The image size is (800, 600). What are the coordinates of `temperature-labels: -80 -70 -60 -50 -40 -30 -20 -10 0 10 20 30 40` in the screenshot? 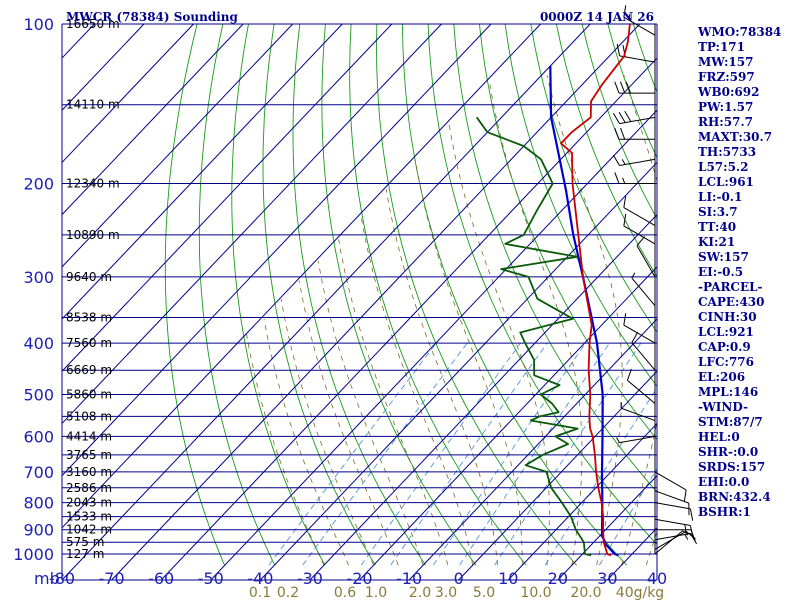 It's located at (358, 578).